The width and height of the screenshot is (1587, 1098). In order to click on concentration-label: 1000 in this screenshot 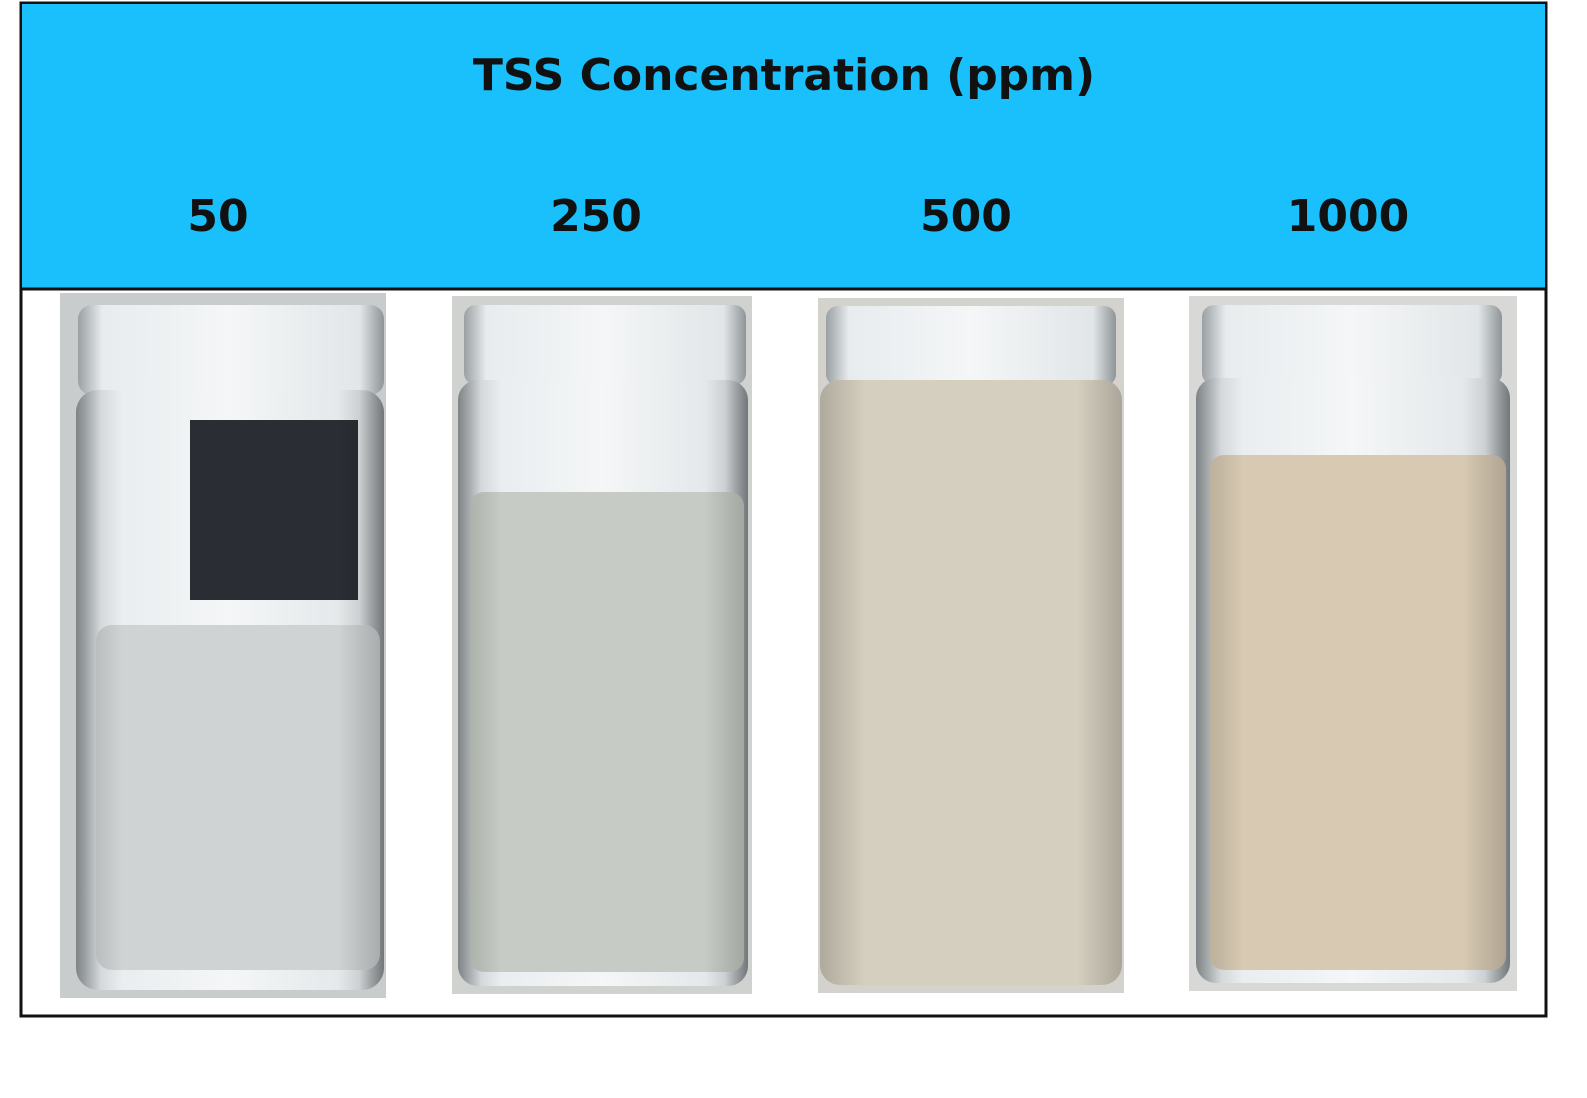, I will do `click(1348, 216)`.